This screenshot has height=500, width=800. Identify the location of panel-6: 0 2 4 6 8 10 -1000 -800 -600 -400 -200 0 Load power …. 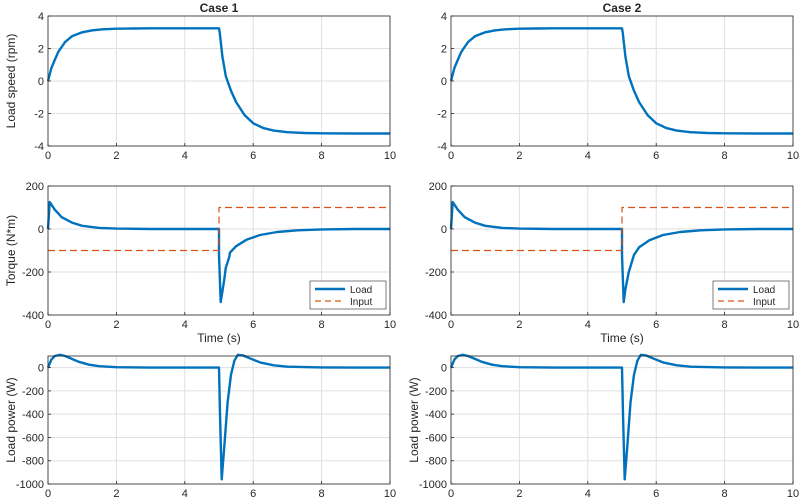
(603, 426).